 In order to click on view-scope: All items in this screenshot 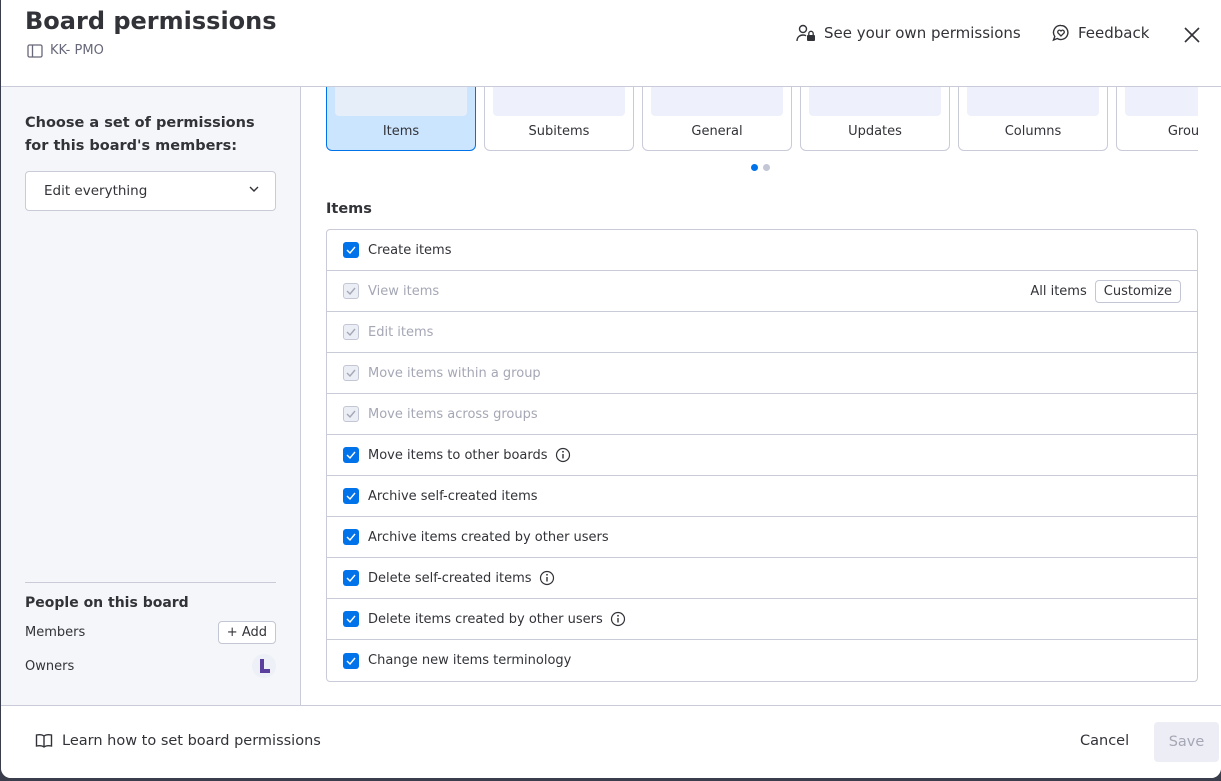, I will do `click(1058, 291)`.